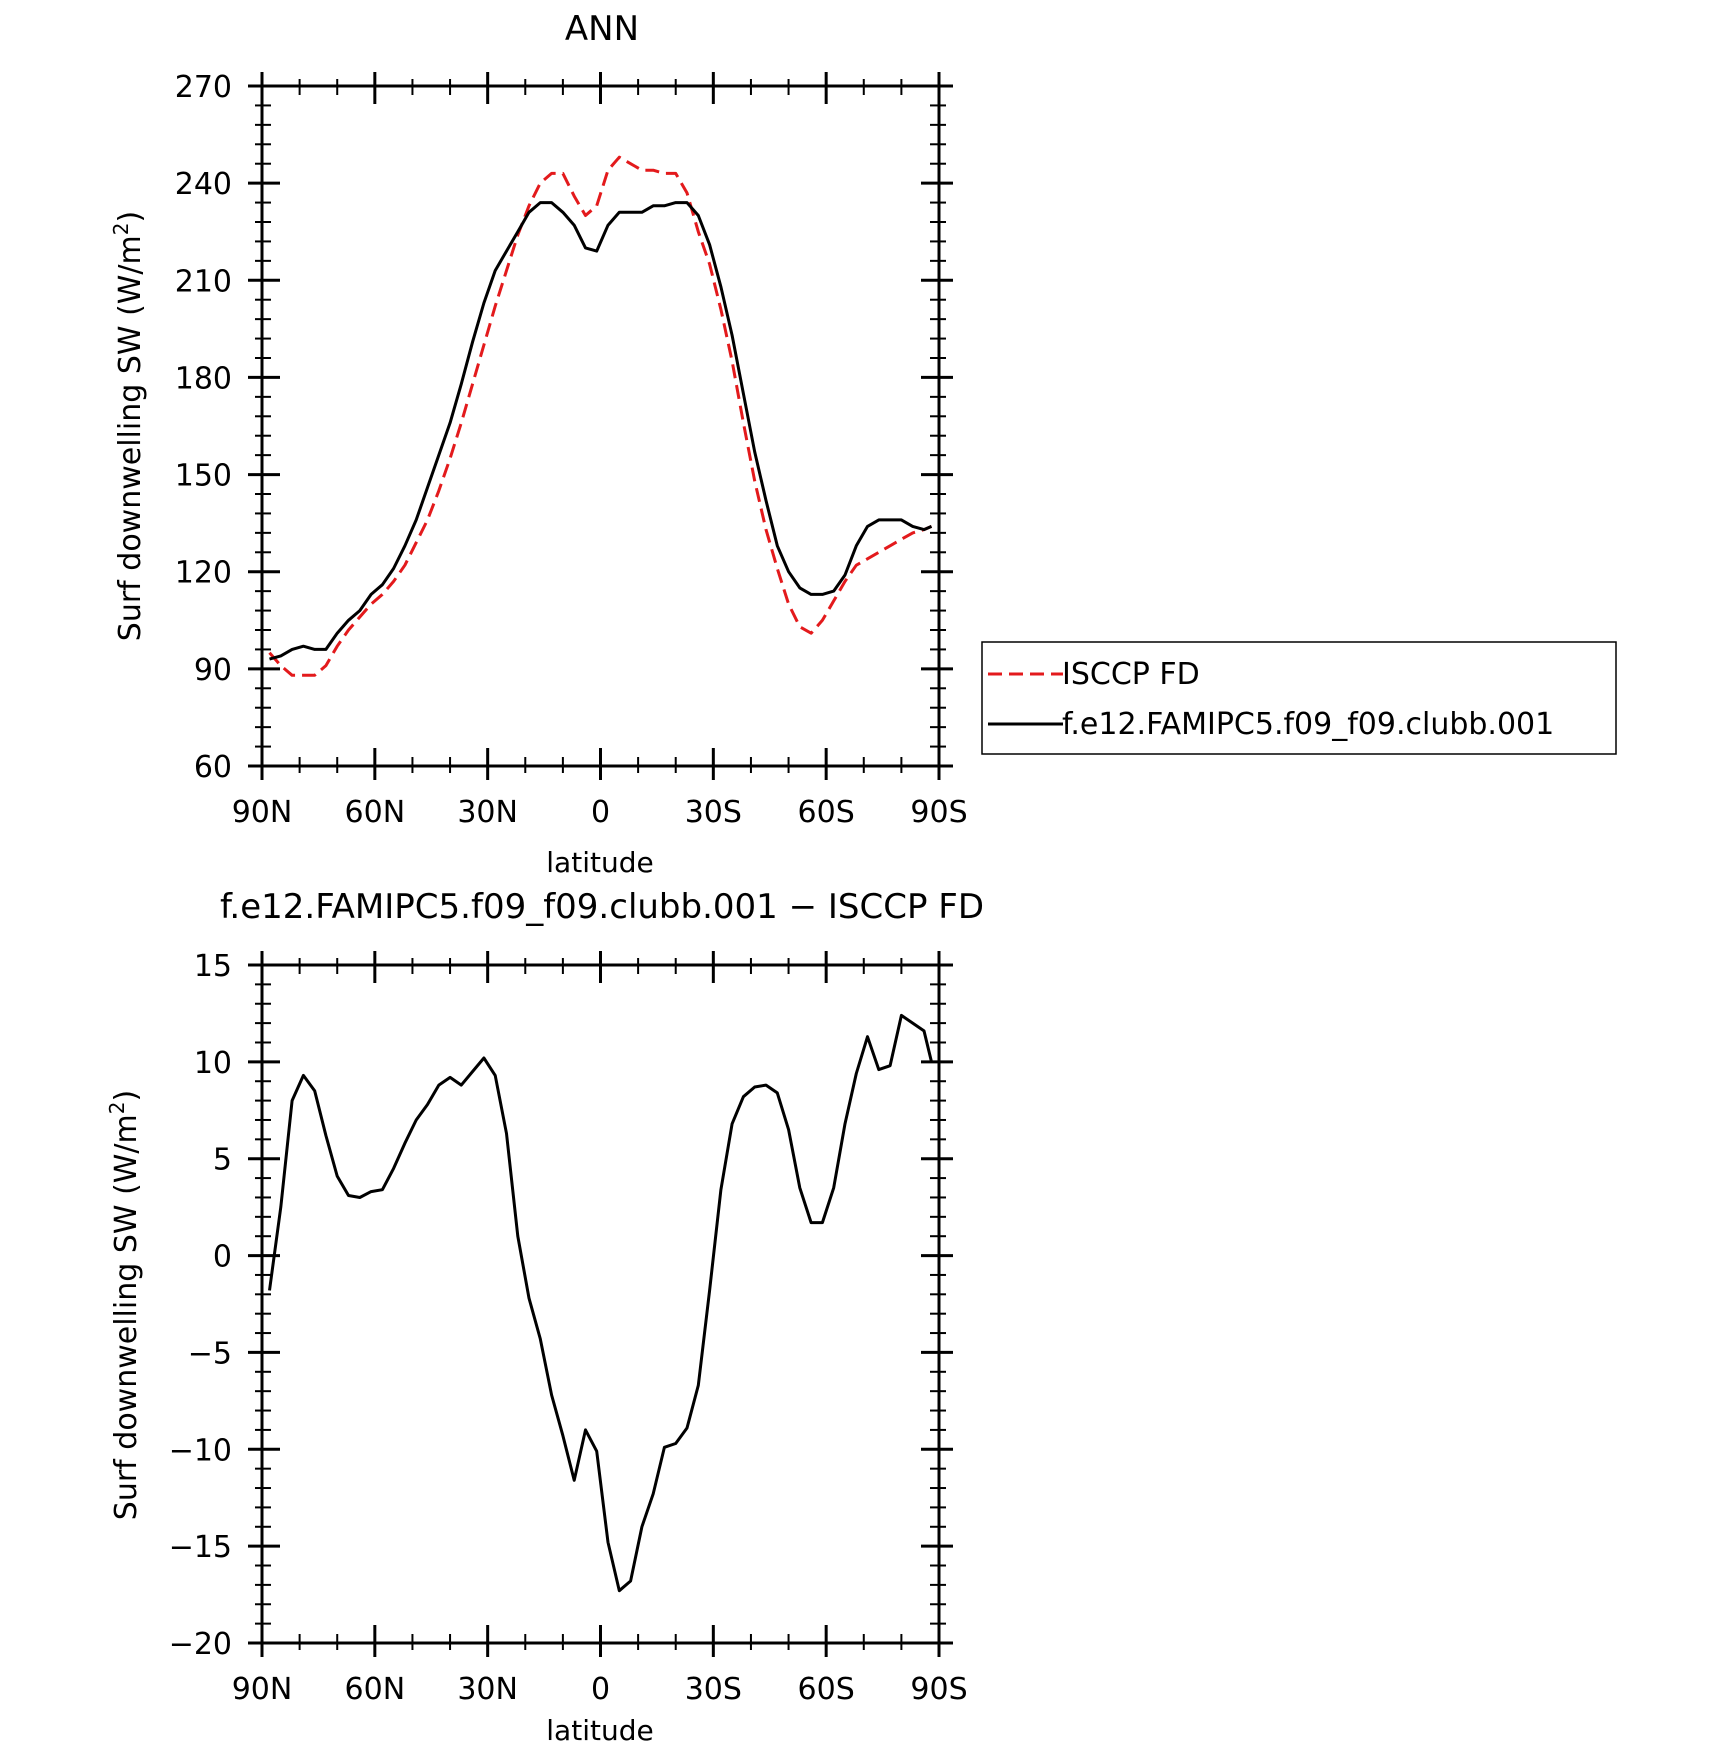 This screenshot has width=1710, height=1745. Describe the element at coordinates (375, 812) in the screenshot. I see `top-xtick-label: 60N` at that location.